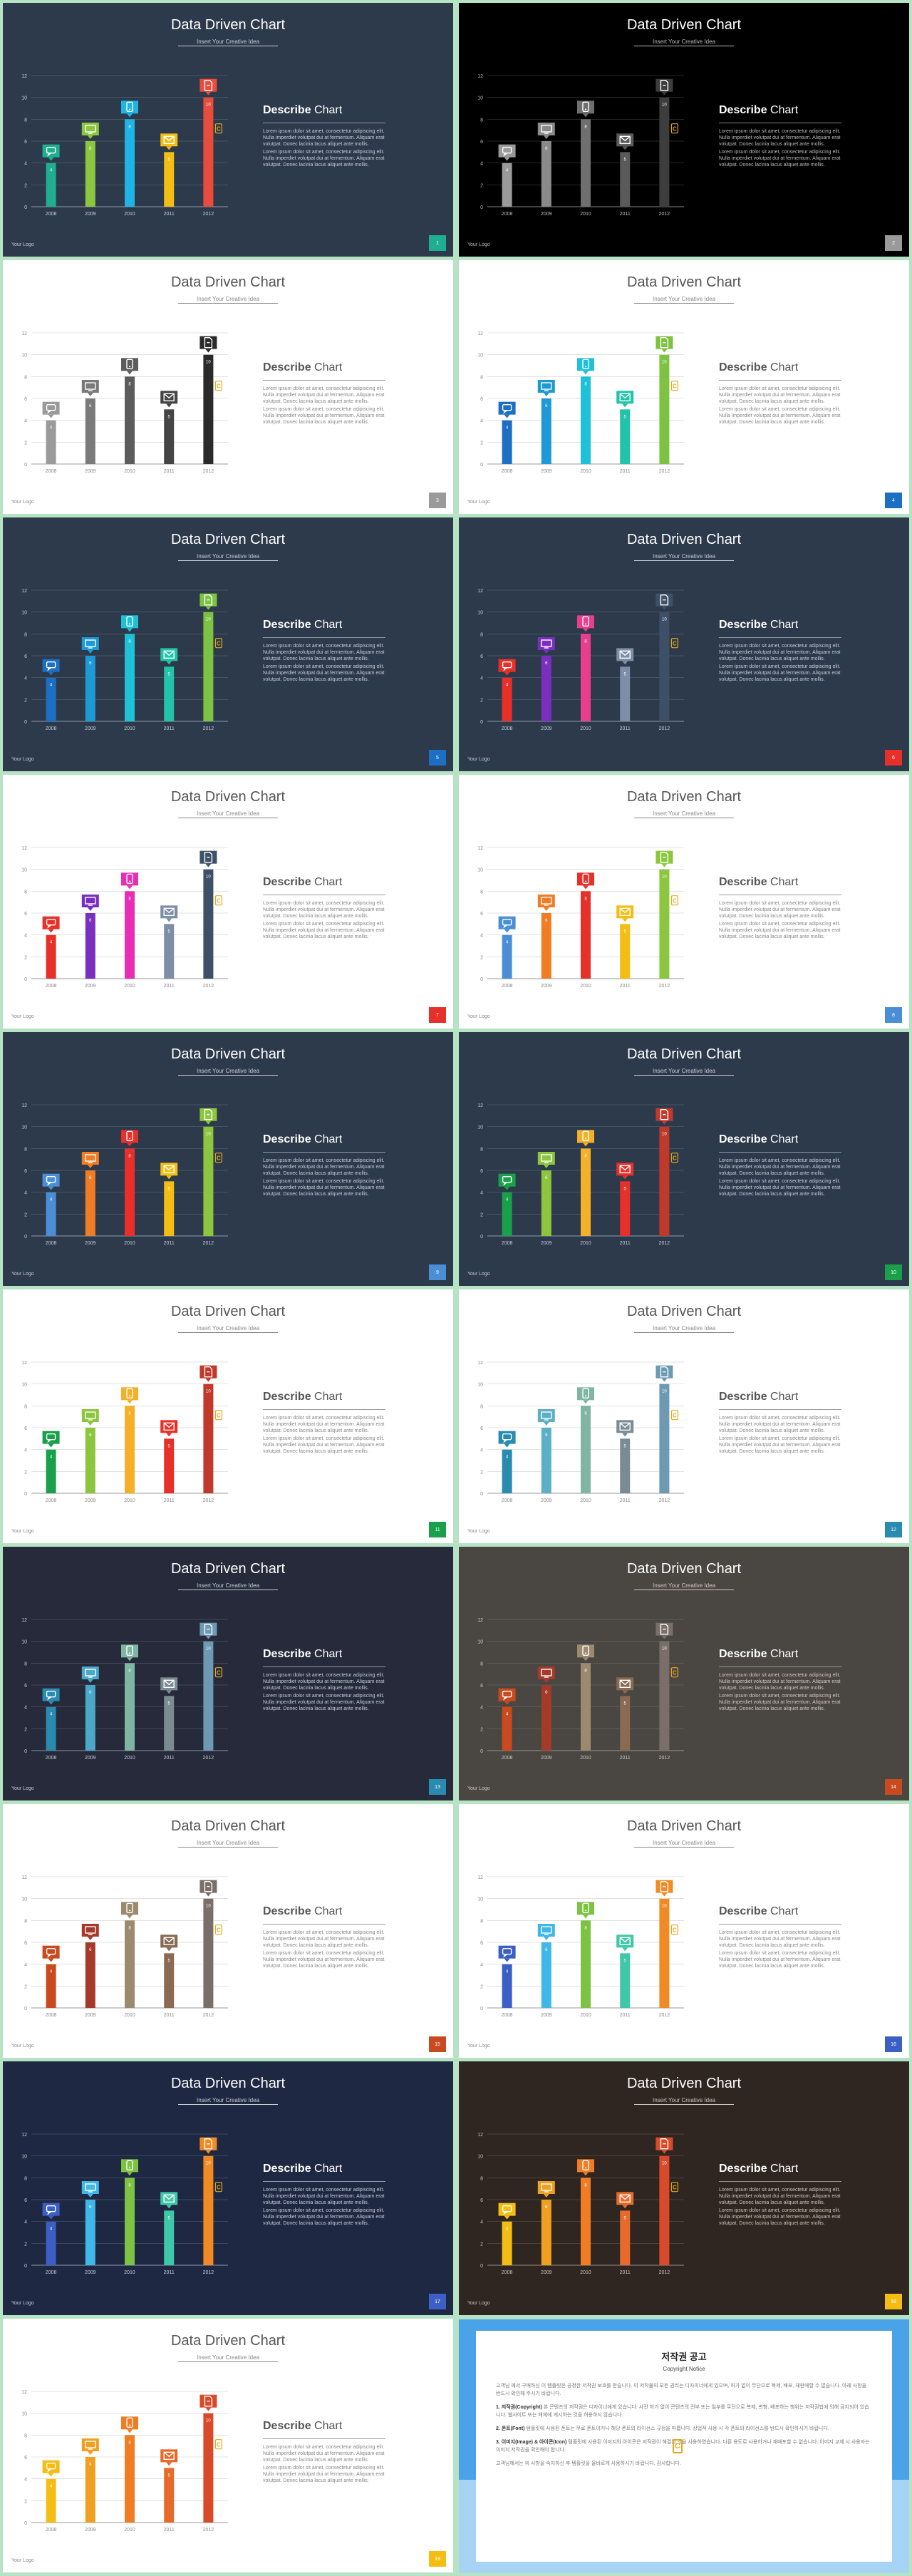 The width and height of the screenshot is (912, 2576). Describe the element at coordinates (893, 758) in the screenshot. I see `page-number-tab: 6` at that location.